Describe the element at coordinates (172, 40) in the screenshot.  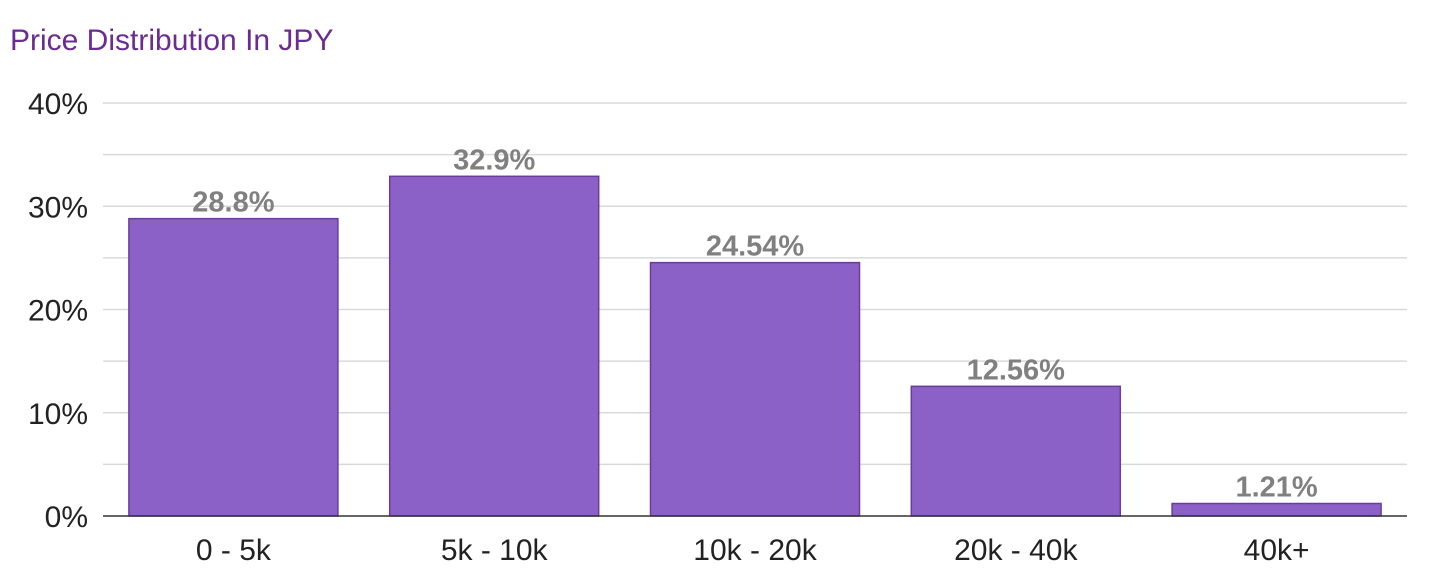
I see `chart-title: Price Distribution In JPY` at that location.